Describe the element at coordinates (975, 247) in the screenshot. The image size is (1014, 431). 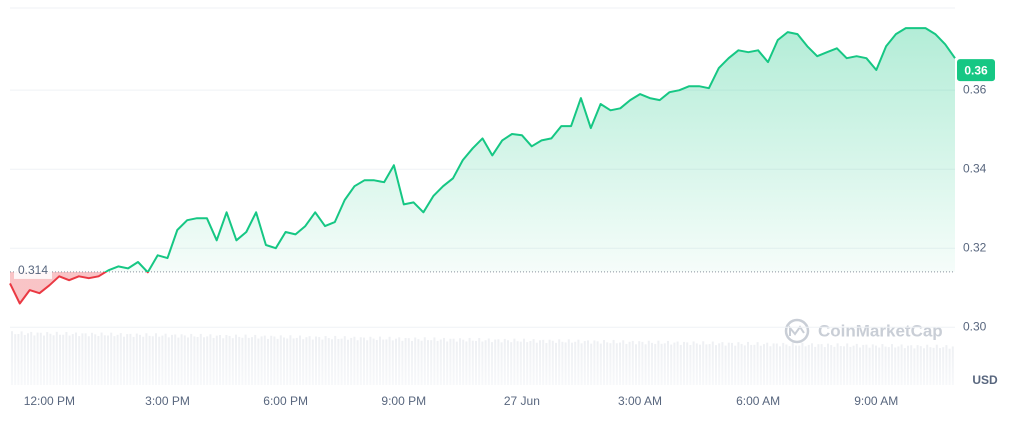
I see `y-tick-label: 0.32` at that location.